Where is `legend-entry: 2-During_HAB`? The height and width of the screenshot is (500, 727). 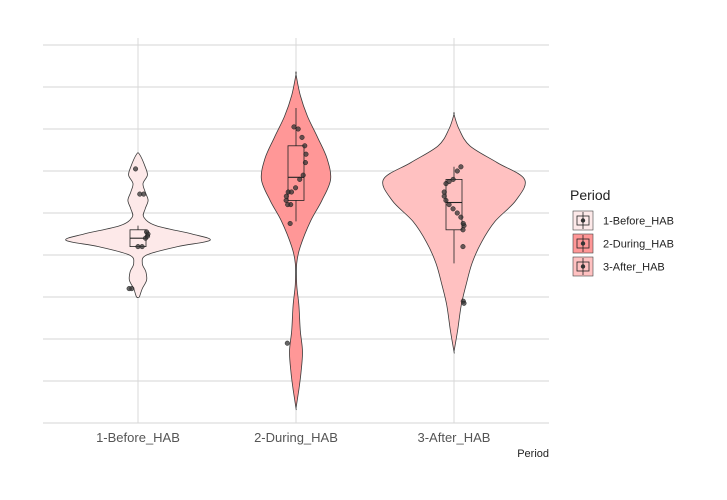
legend-entry: 2-During_HAB is located at coordinates (623, 243).